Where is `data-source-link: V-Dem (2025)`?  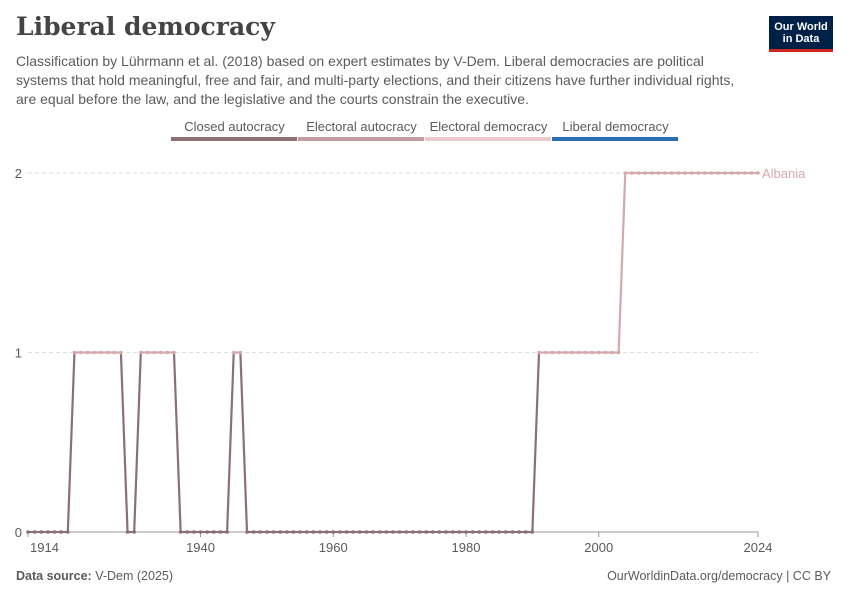
data-source-link: V-Dem (2025) is located at coordinates (134, 576).